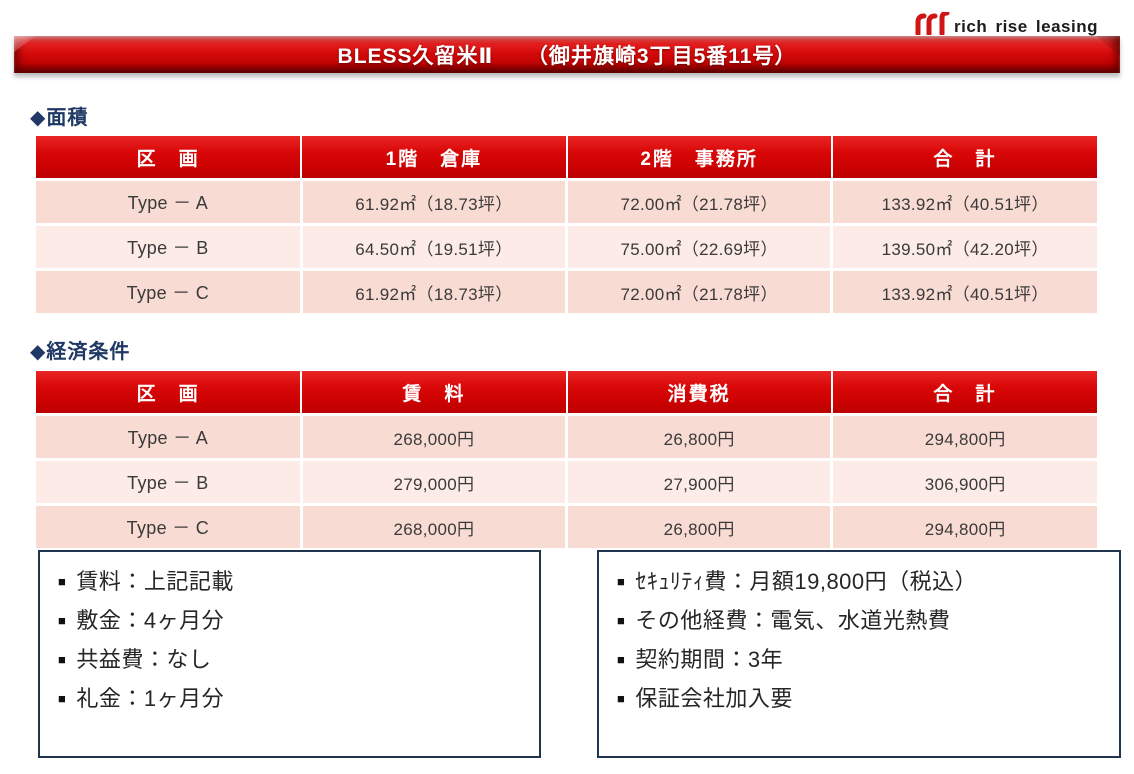 Image resolution: width=1134 pixels, height=774 pixels. What do you see at coordinates (80, 352) in the screenshot?
I see `economy-section-heading: ◆経済条件` at bounding box center [80, 352].